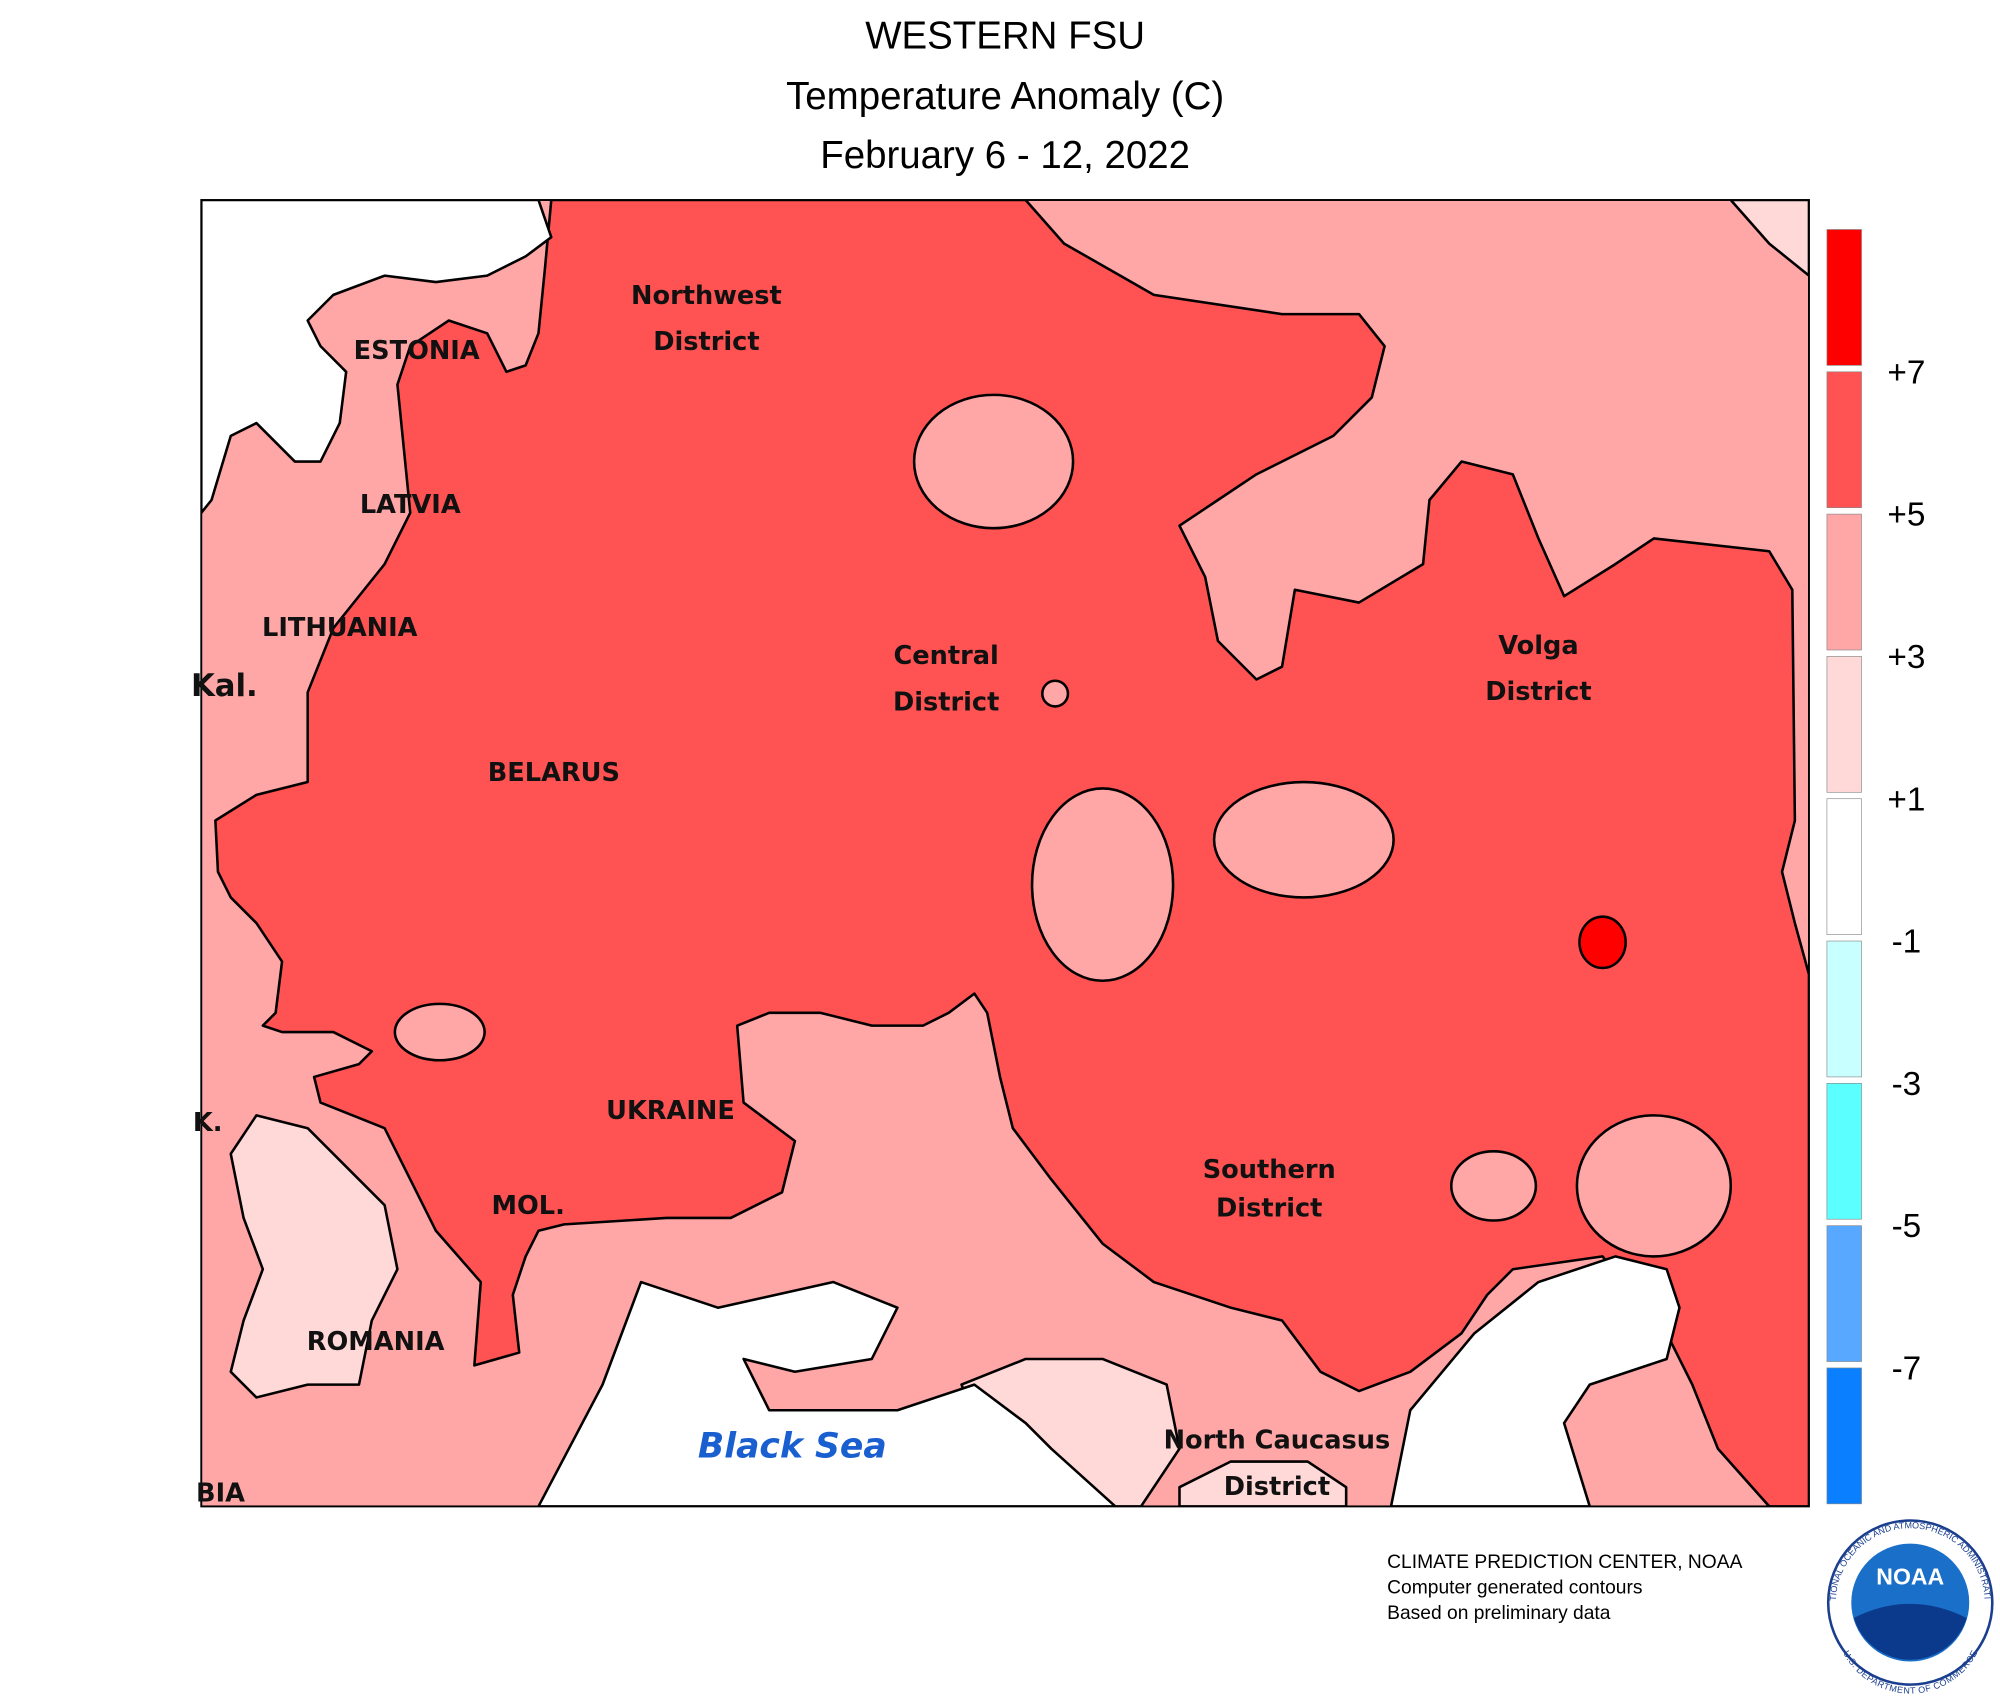  What do you see at coordinates (706, 296) in the screenshot?
I see `district-label: Northwest` at bounding box center [706, 296].